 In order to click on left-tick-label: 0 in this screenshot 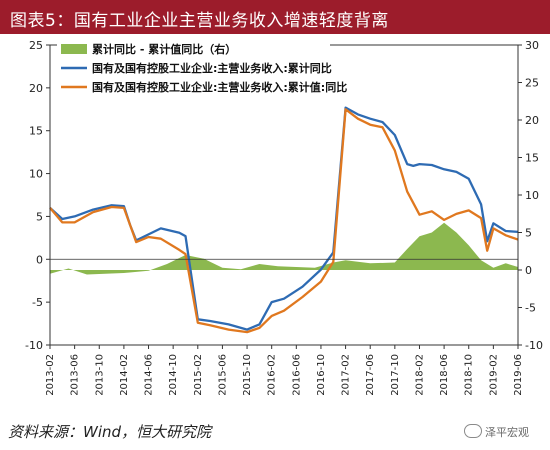, I will do `click(39, 259)`.